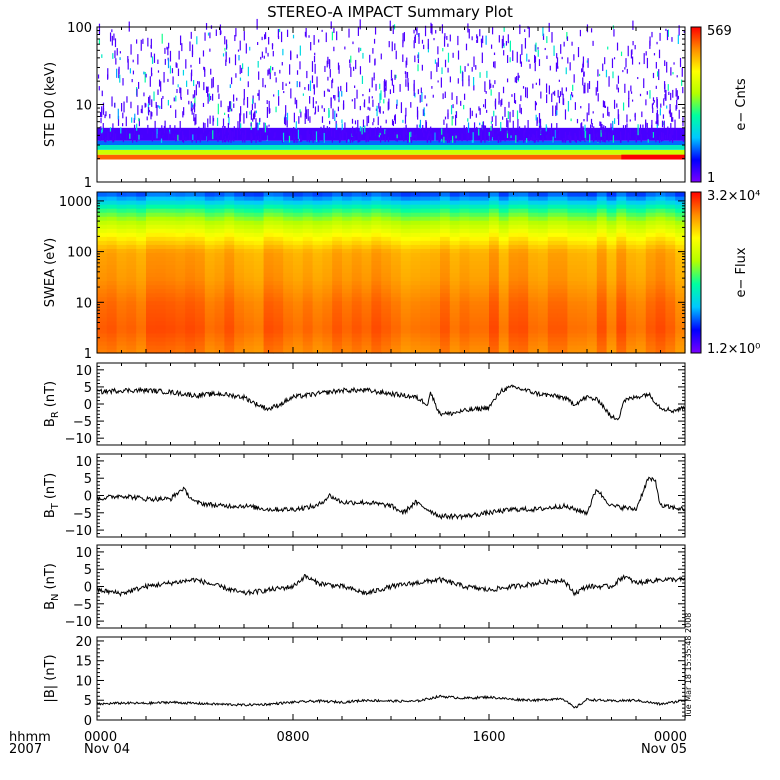  What do you see at coordinates (292, 737) in the screenshot?
I see `time-tick-label: 0800` at bounding box center [292, 737].